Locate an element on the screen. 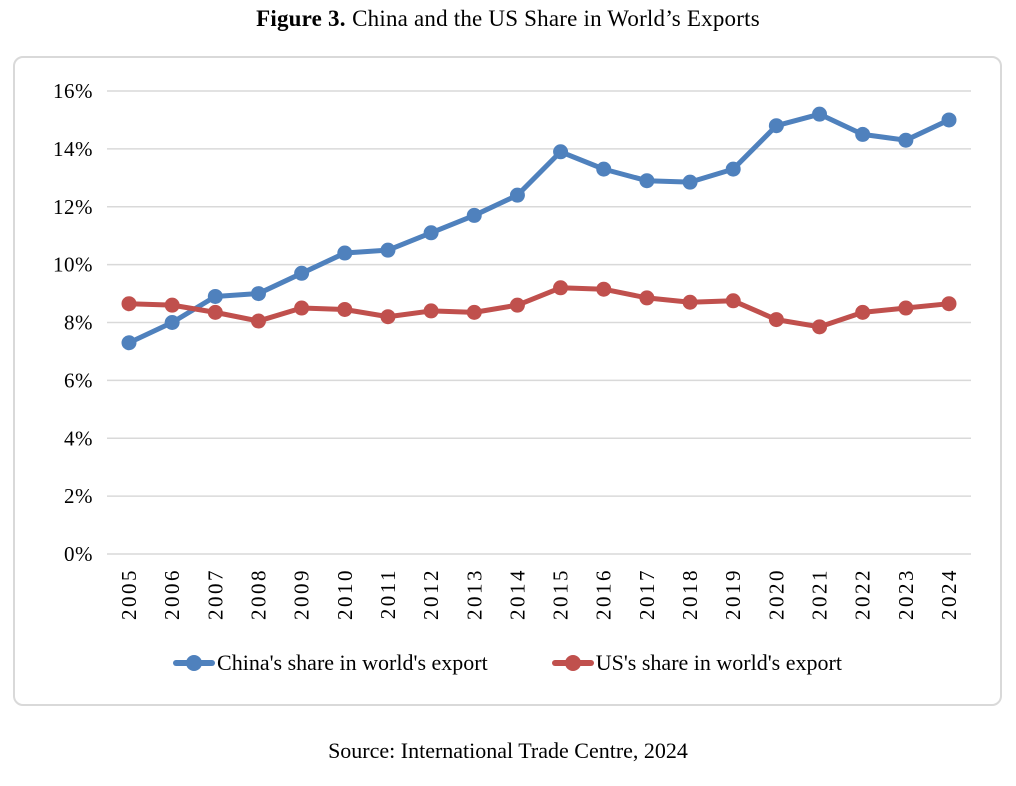 Image resolution: width=1016 pixels, height=786 pixels. data-point-us-2019 is located at coordinates (733, 301).